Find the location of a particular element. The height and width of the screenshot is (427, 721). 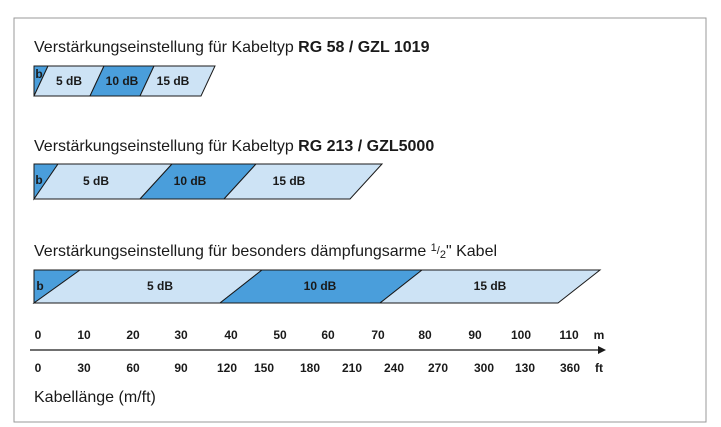

feet-label: 60 is located at coordinates (133, 368).